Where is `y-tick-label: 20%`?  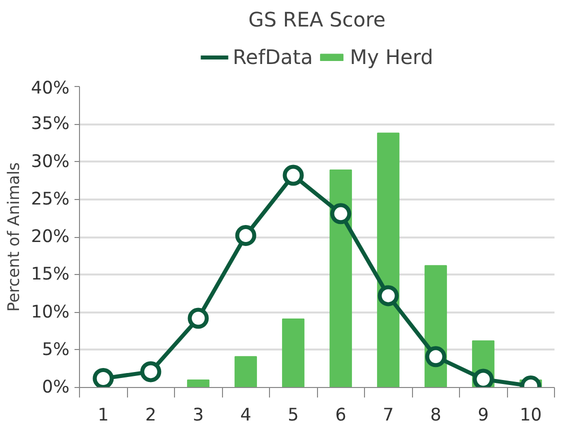 y-tick-label: 20% is located at coordinates (50, 237).